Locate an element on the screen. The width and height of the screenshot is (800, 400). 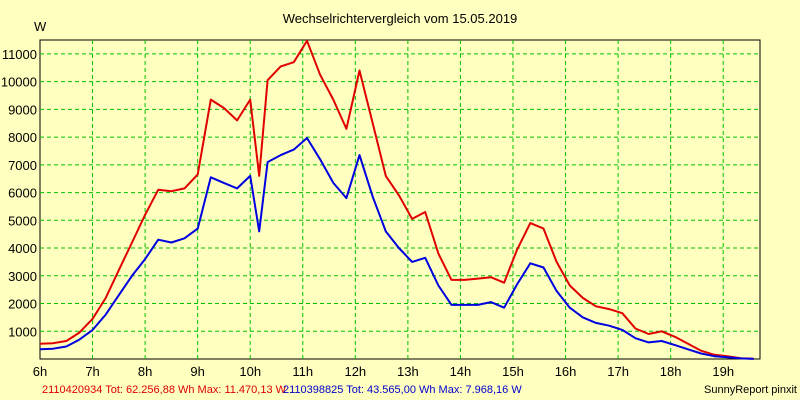
x-tick-label: 19h is located at coordinates (723, 371).